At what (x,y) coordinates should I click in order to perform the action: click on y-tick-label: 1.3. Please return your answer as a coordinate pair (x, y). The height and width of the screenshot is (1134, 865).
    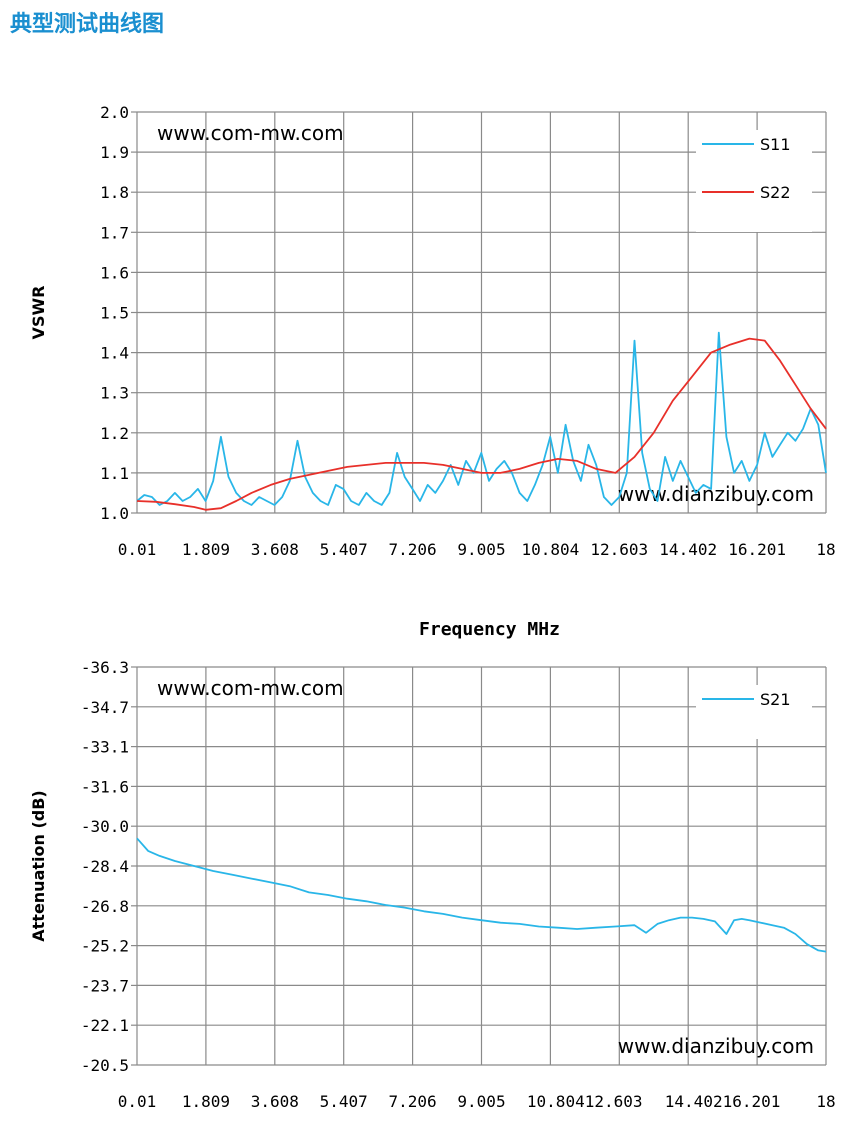
    Looking at the image, I should click on (114, 393).